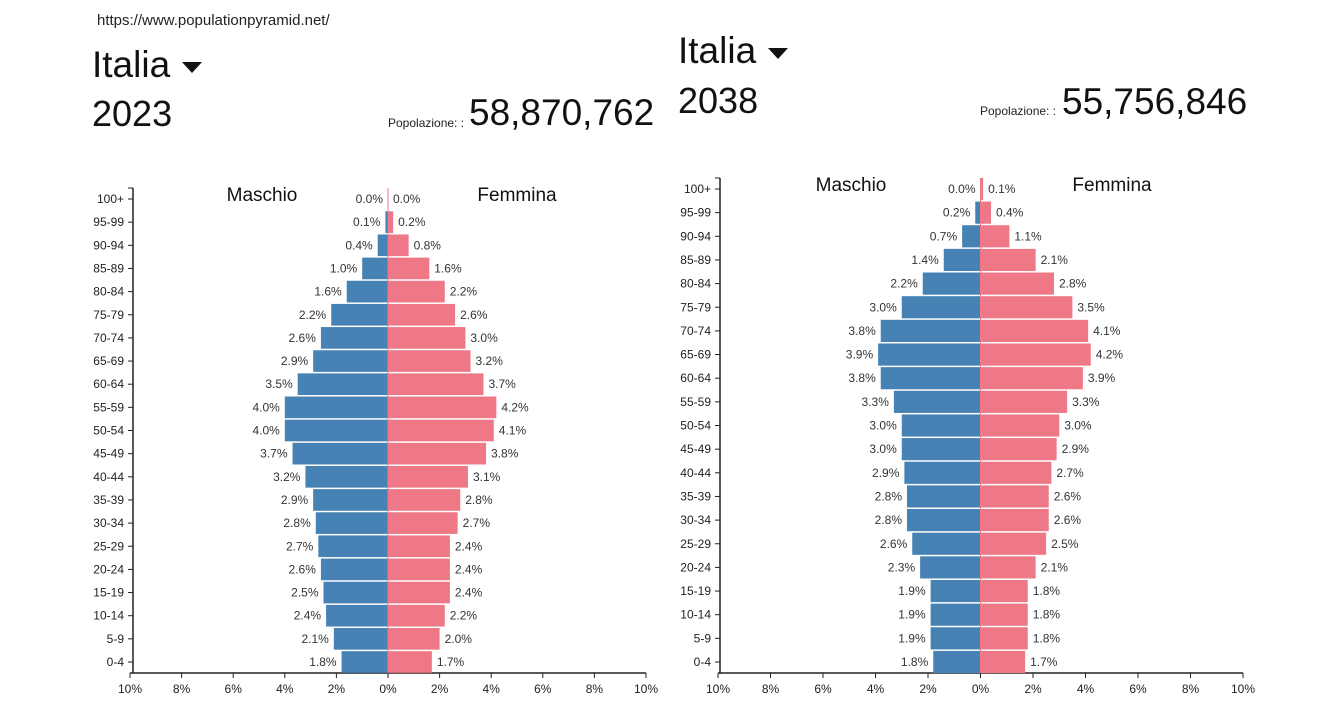 The width and height of the screenshot is (1344, 721). I want to click on source-url: https://www.populationpyramid.net/, so click(213, 20).